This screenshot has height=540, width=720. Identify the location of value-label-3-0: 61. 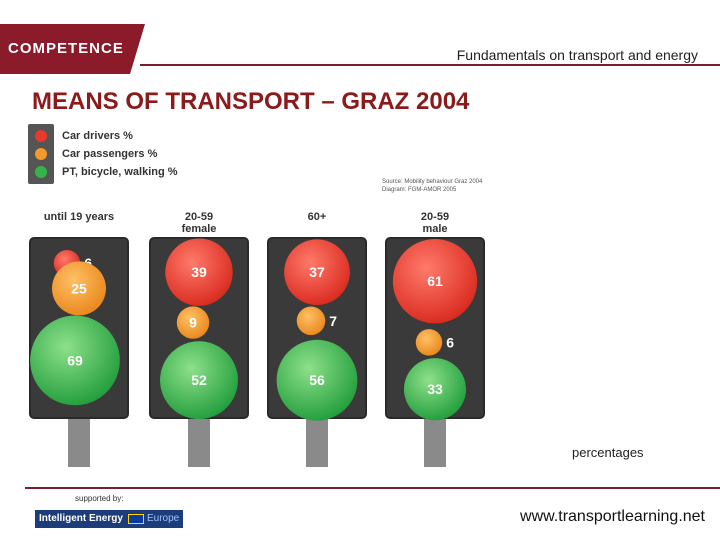
(435, 281).